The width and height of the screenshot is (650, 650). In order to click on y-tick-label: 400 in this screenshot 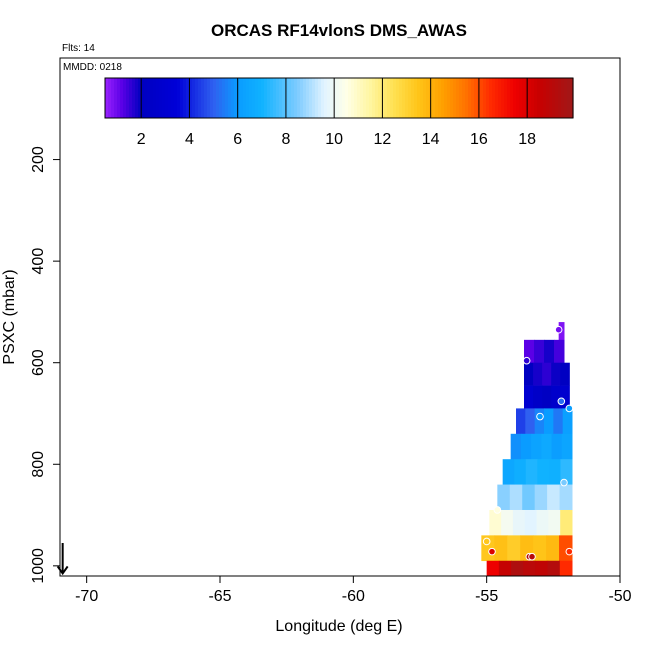, I will do `click(38, 261)`.